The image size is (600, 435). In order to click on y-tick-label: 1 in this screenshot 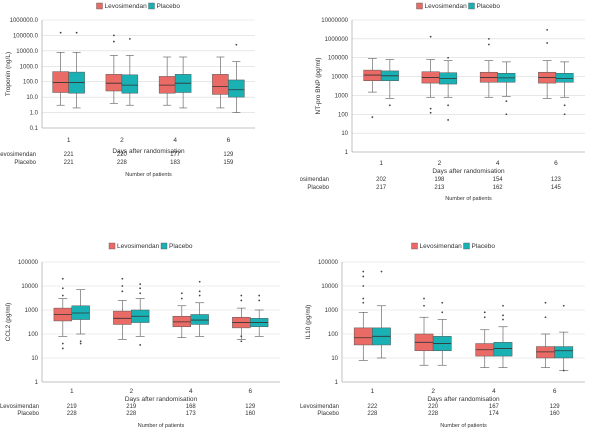, I will do `click(337, 383)`.